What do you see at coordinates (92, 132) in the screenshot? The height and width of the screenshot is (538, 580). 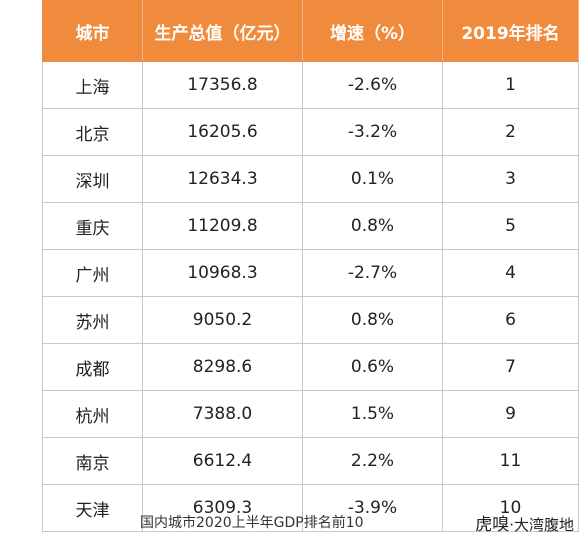 I see `table-cell: 北京` at bounding box center [92, 132].